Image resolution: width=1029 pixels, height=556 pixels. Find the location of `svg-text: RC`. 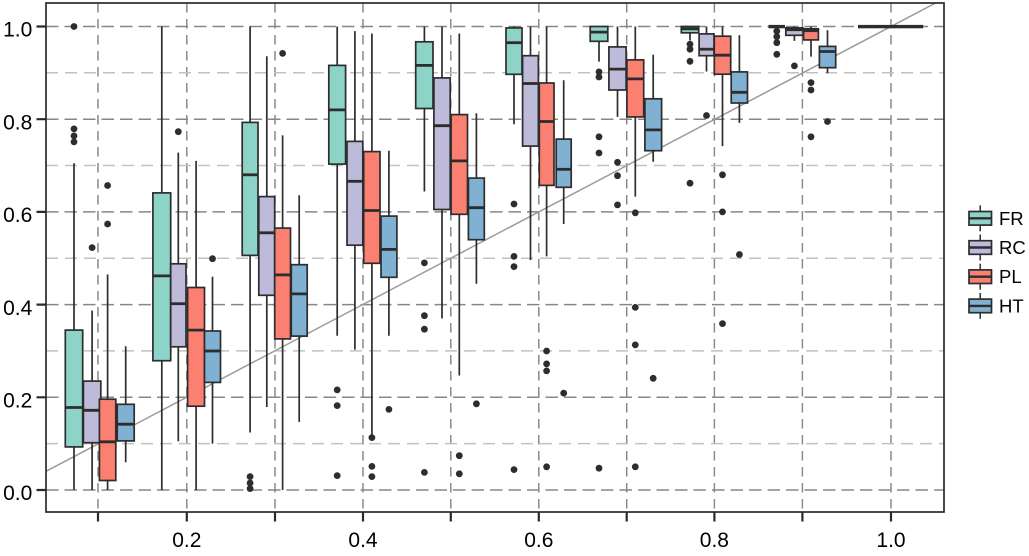

svg-text: RC is located at coordinates (1012, 247).